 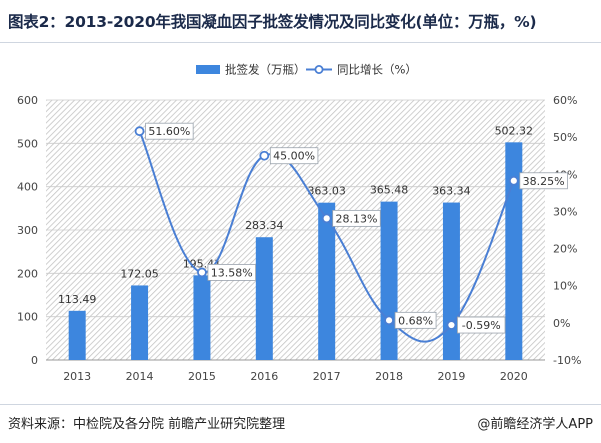 What do you see at coordinates (565, 286) in the screenshot?
I see `right-tick-label: 10%` at bounding box center [565, 286].